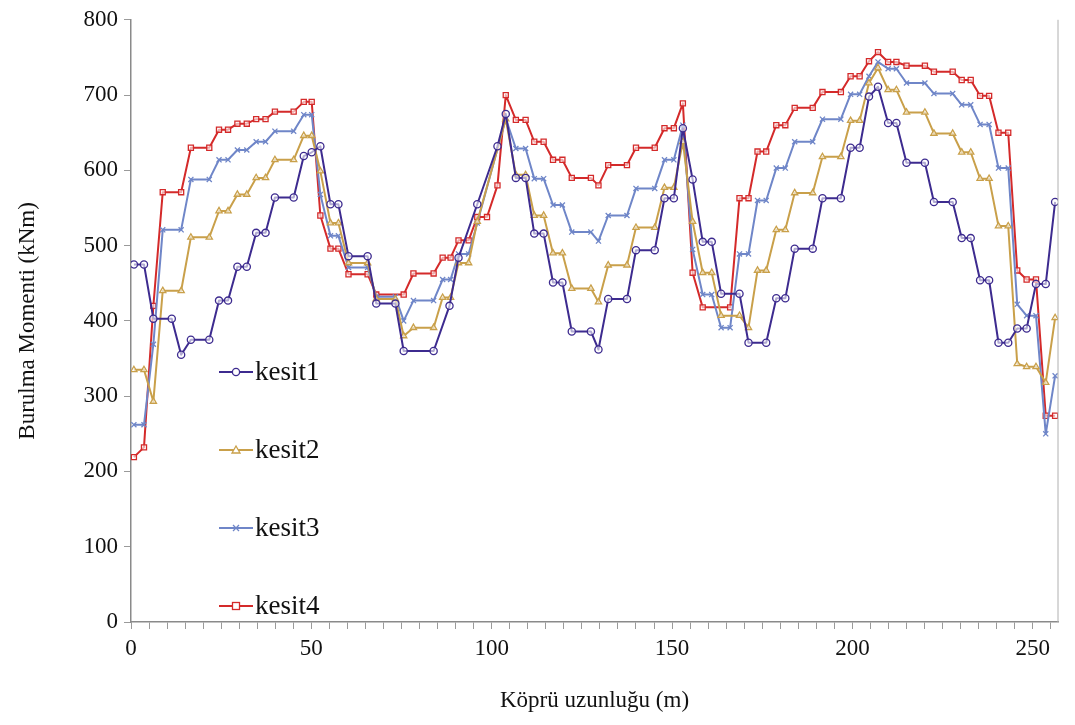 This screenshot has width=1075, height=725. What do you see at coordinates (594, 700) in the screenshot?
I see `x-axis-title: Köprü uzunluğu (m)` at bounding box center [594, 700].